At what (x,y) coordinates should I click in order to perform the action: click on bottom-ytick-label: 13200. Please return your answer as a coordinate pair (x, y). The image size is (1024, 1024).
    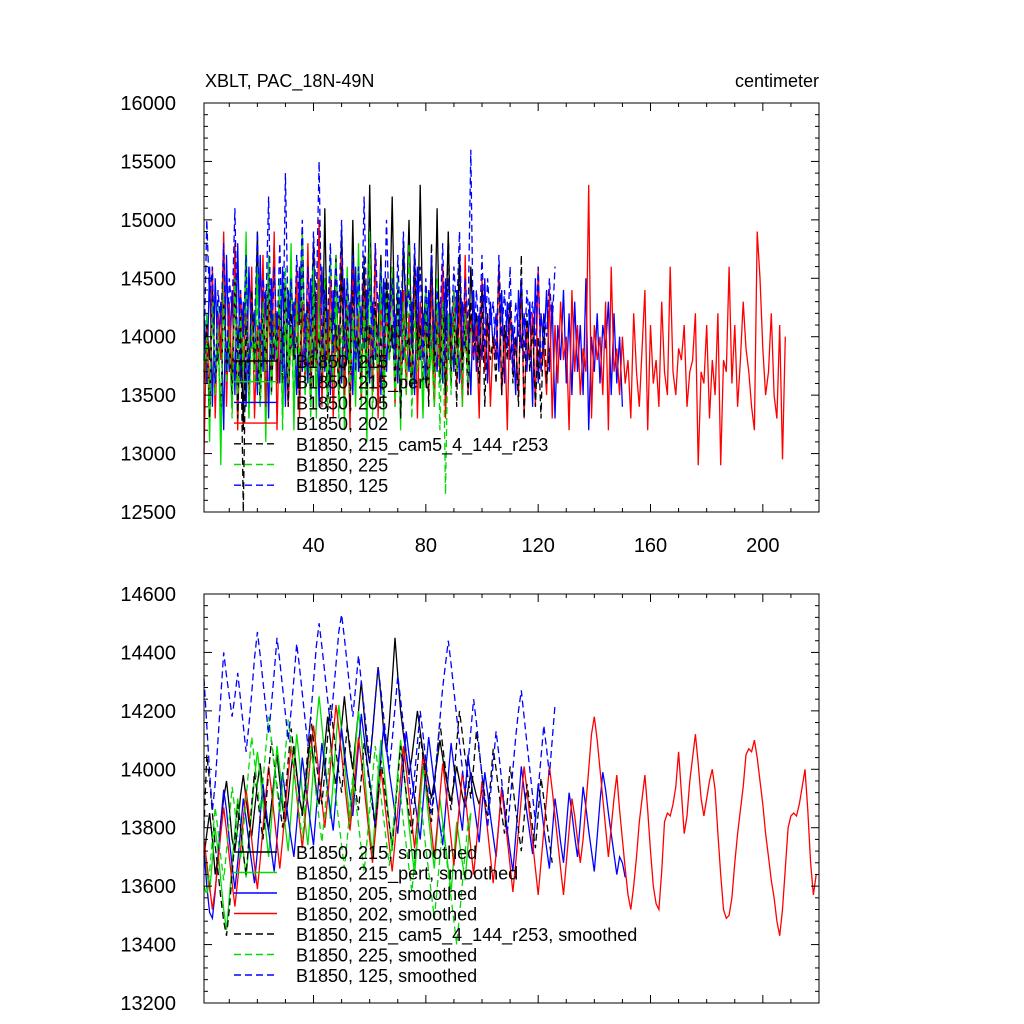
    Looking at the image, I should click on (148, 1004).